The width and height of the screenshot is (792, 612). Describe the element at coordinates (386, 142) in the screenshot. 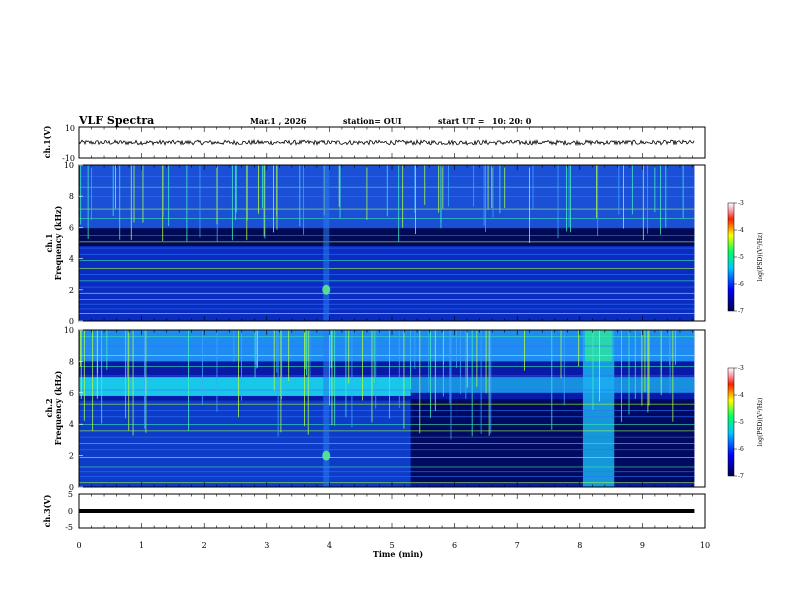

I see `ch1-waveform-trace` at that location.